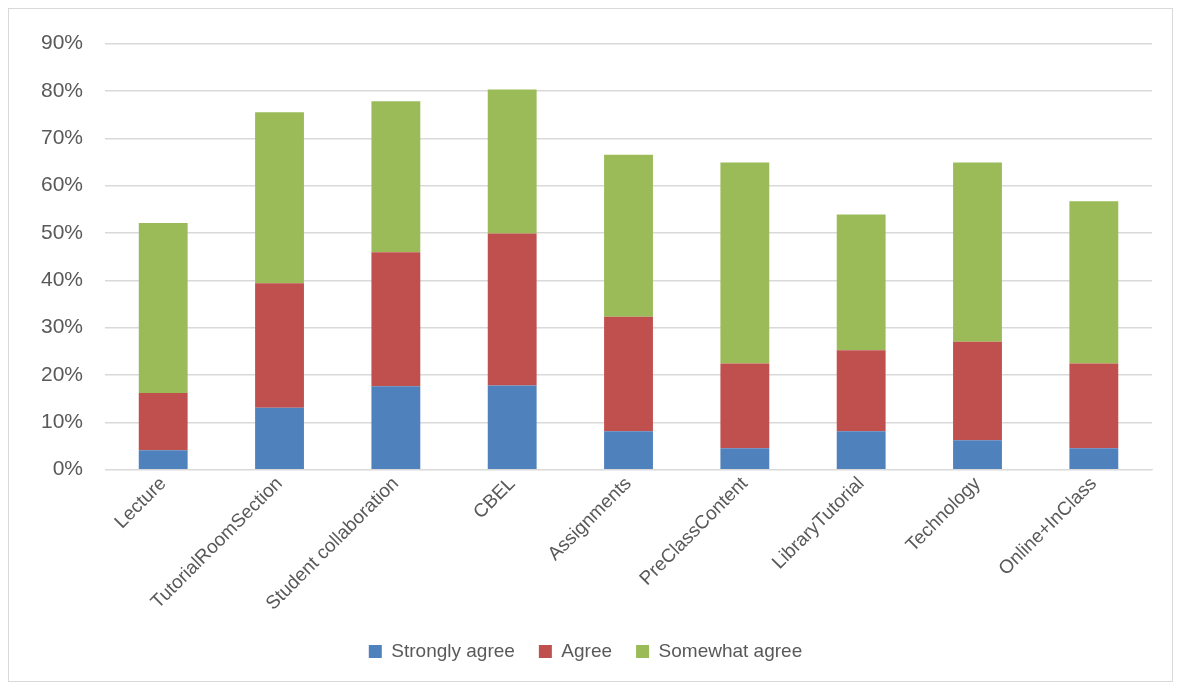  I want to click on y-tick-label: 0%, so click(68, 468).